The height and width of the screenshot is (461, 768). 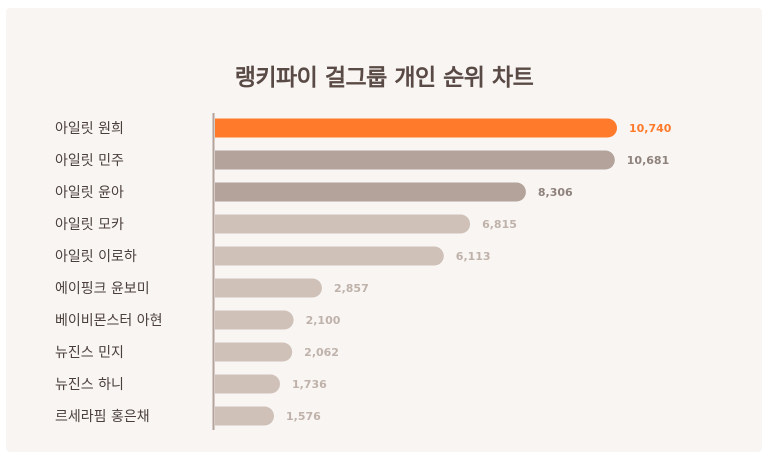 I want to click on value-label: 10,681, so click(x=648, y=160).